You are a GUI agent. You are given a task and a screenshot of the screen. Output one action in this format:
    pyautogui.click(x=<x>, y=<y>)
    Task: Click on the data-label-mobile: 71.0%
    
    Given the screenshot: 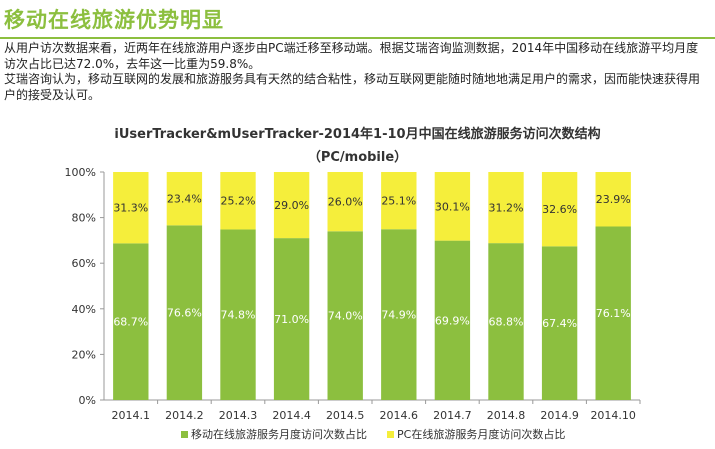 What is the action you would take?
    pyautogui.click(x=291, y=319)
    